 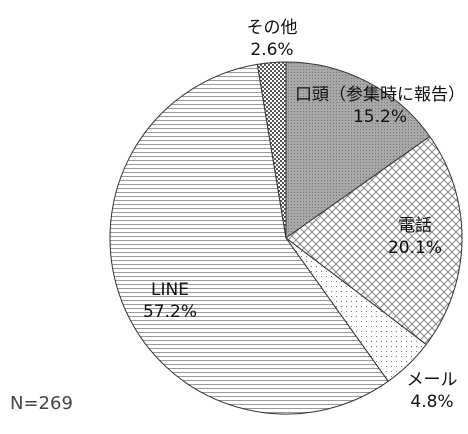 I want to click on slice-value: 4.8%, so click(x=431, y=402).